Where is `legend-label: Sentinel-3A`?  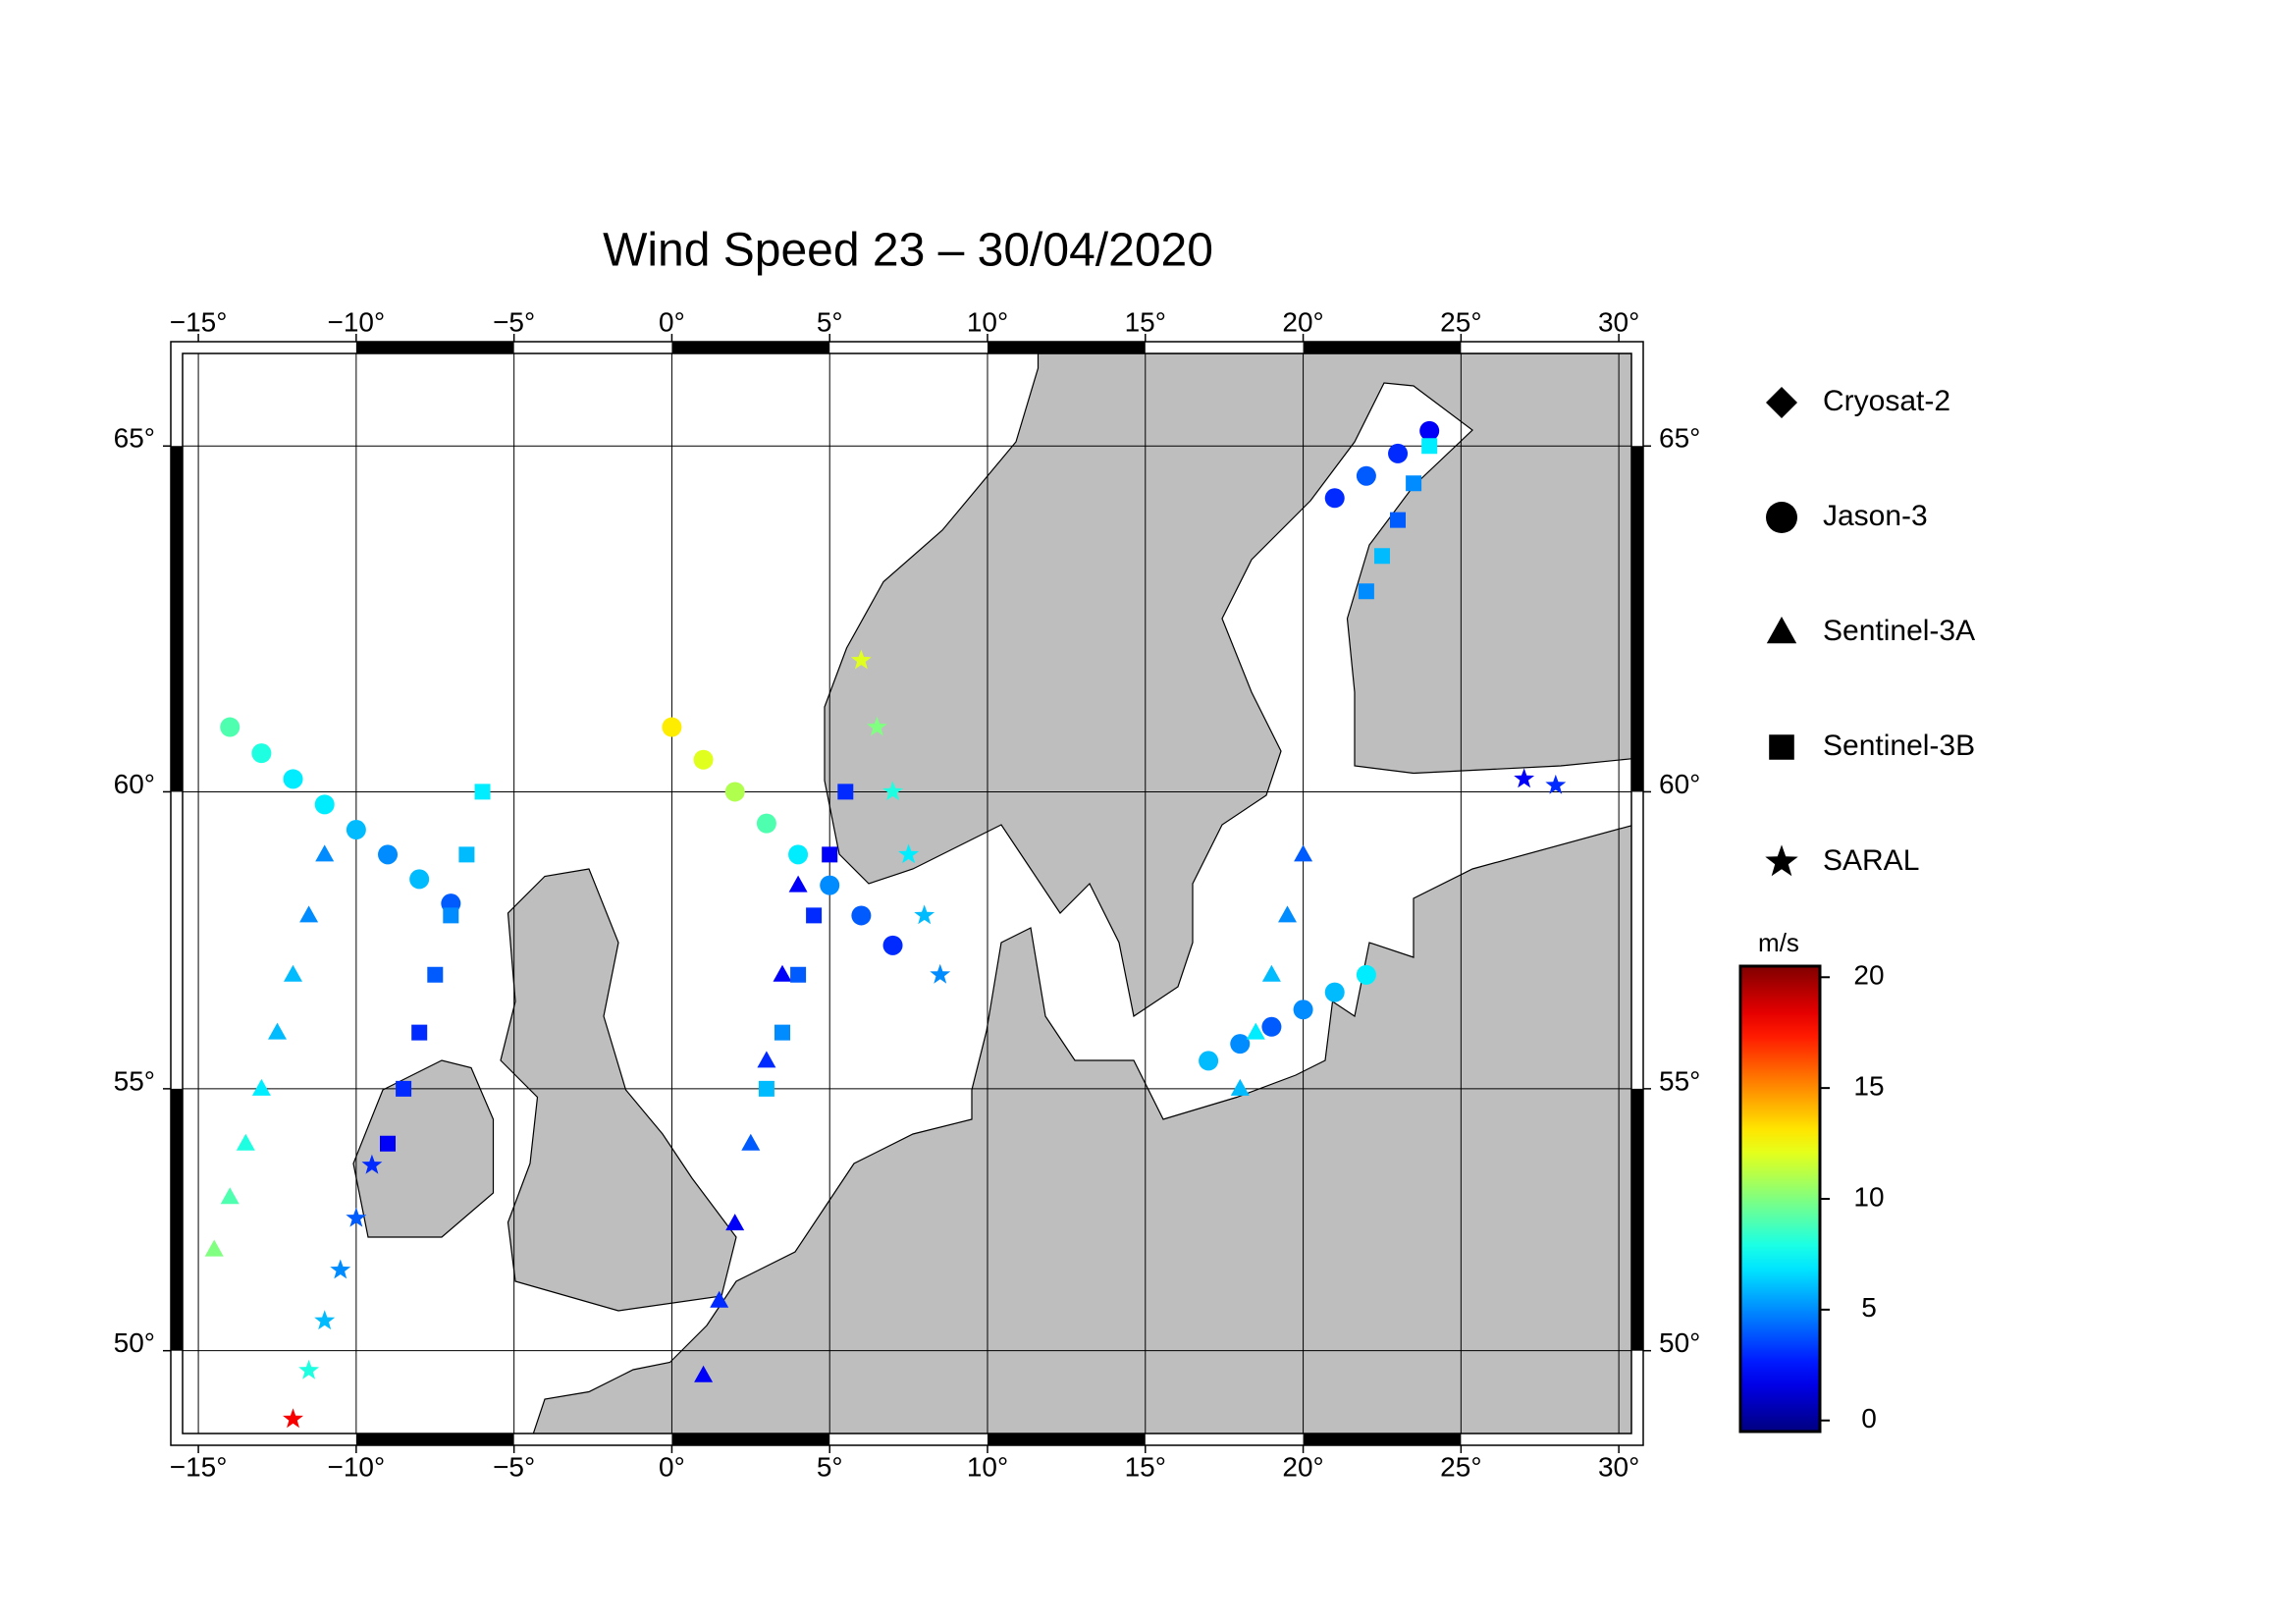 legend-label: Sentinel-3A is located at coordinates (1899, 631).